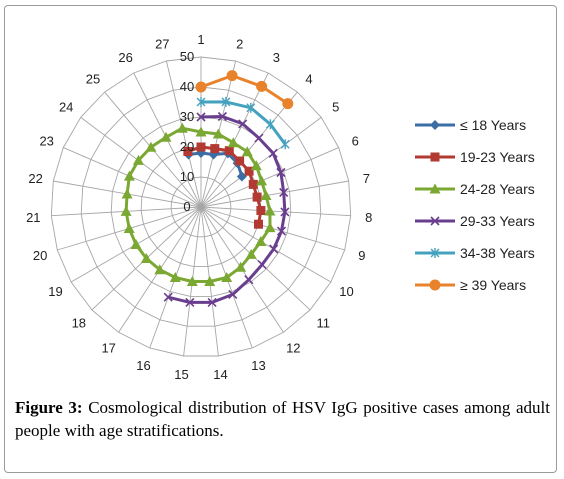 The height and width of the screenshot is (479, 564). Describe the element at coordinates (497, 253) in the screenshot. I see `legend-label: 34-38 Years` at that location.